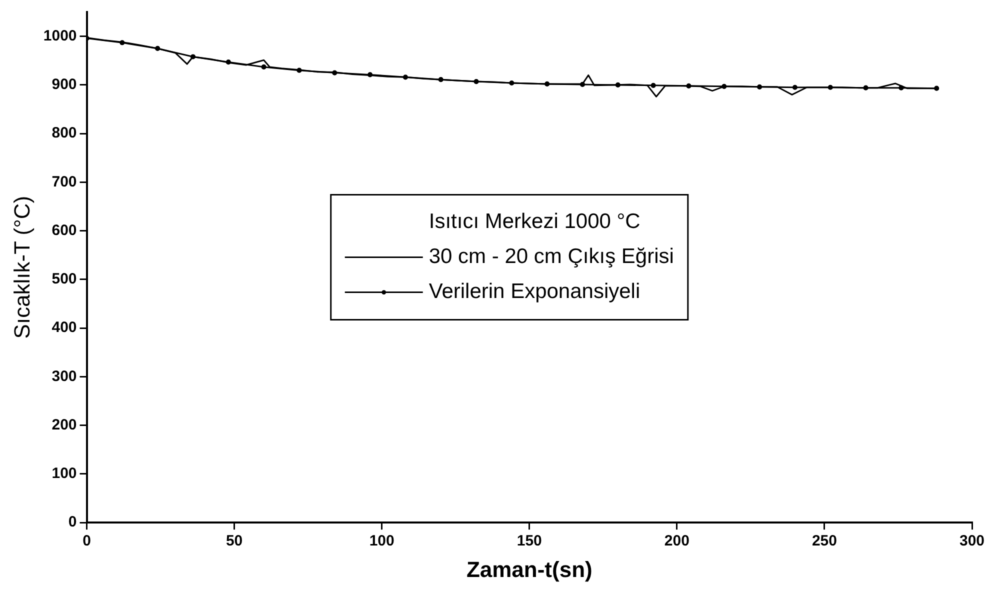 This screenshot has width=996, height=594. I want to click on y-tick-label: 500, so click(64, 279).